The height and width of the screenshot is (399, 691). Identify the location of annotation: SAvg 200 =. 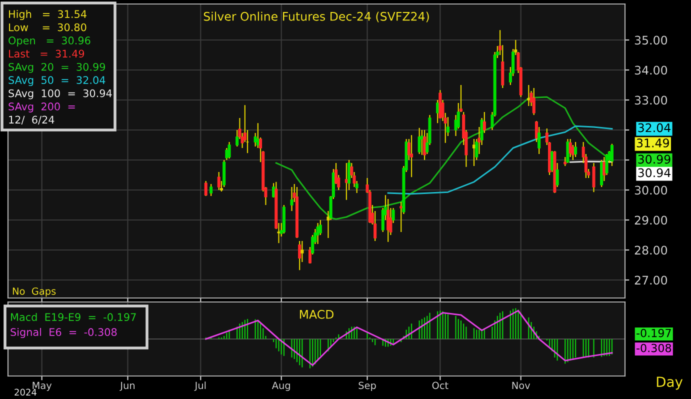
(41, 107).